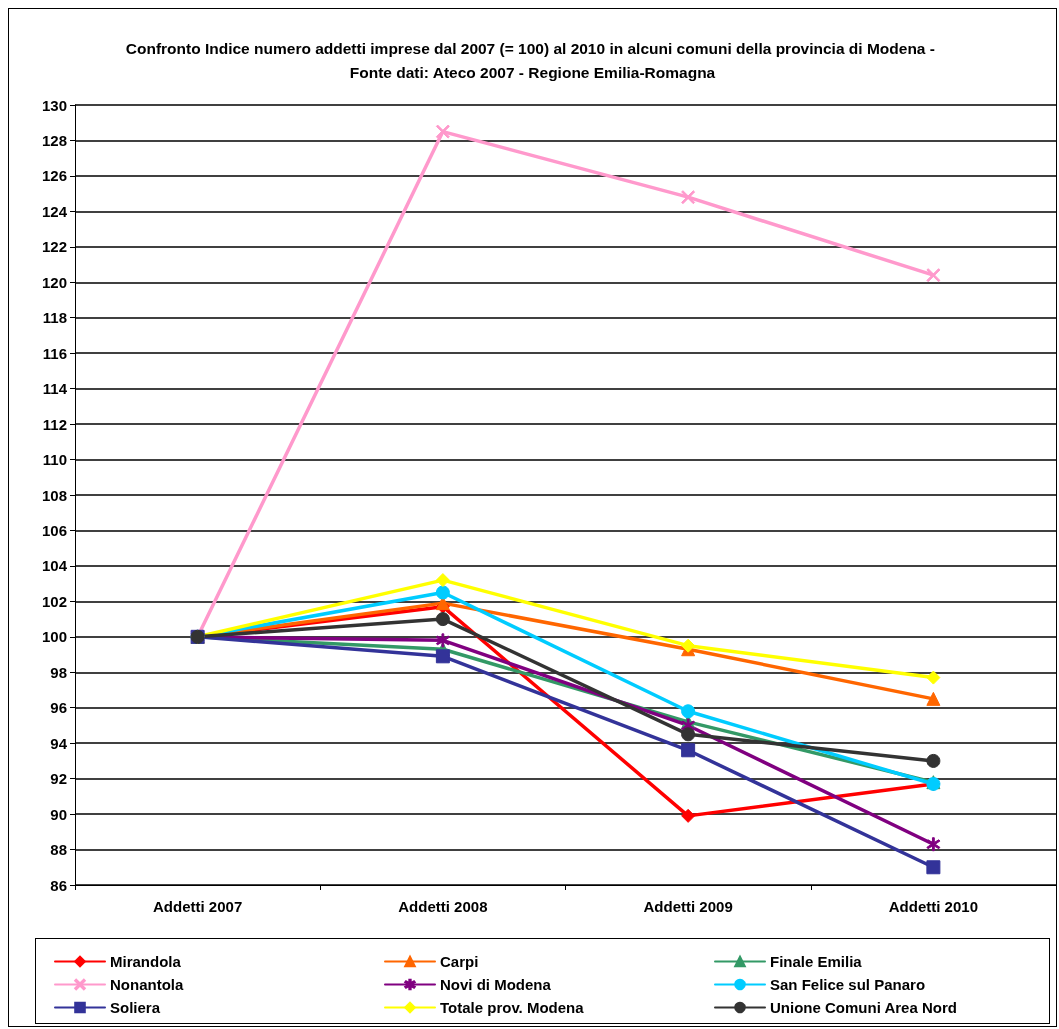  What do you see at coordinates (933, 906) in the screenshot?
I see `x-tick-label: Addetti 2010` at bounding box center [933, 906].